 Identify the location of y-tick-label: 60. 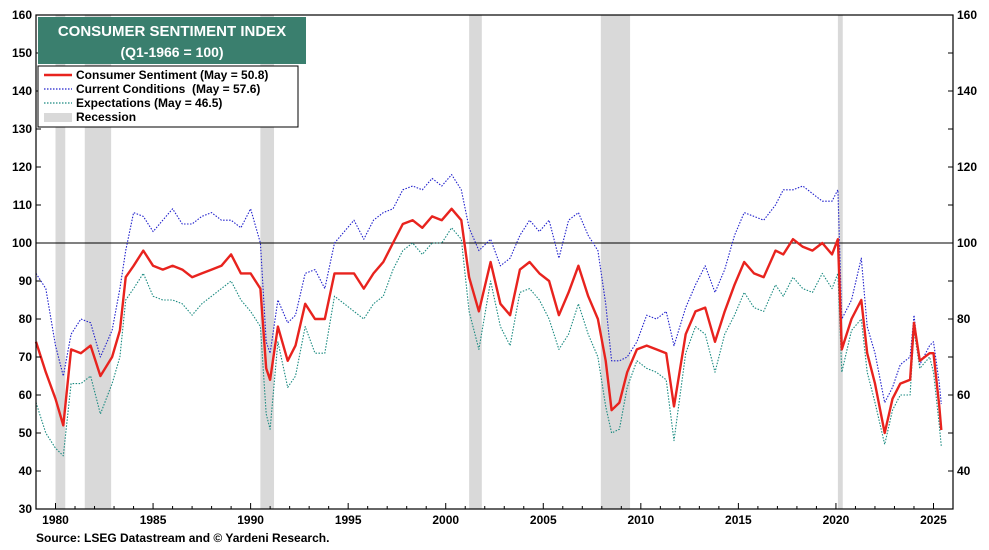
(26, 395).